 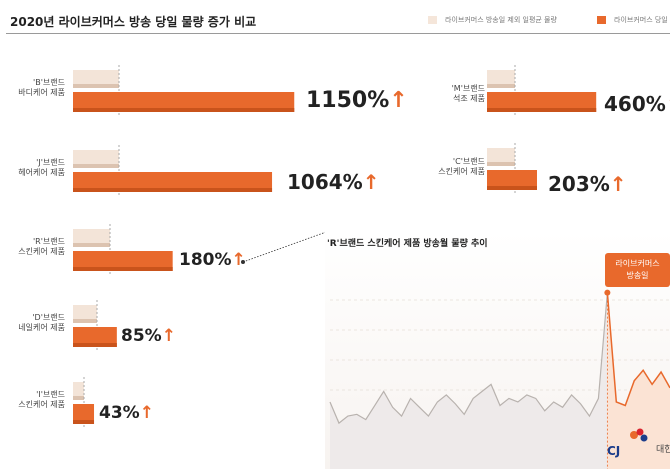 I want to click on brand-b: 'B'브랜드, so click(x=49, y=82).